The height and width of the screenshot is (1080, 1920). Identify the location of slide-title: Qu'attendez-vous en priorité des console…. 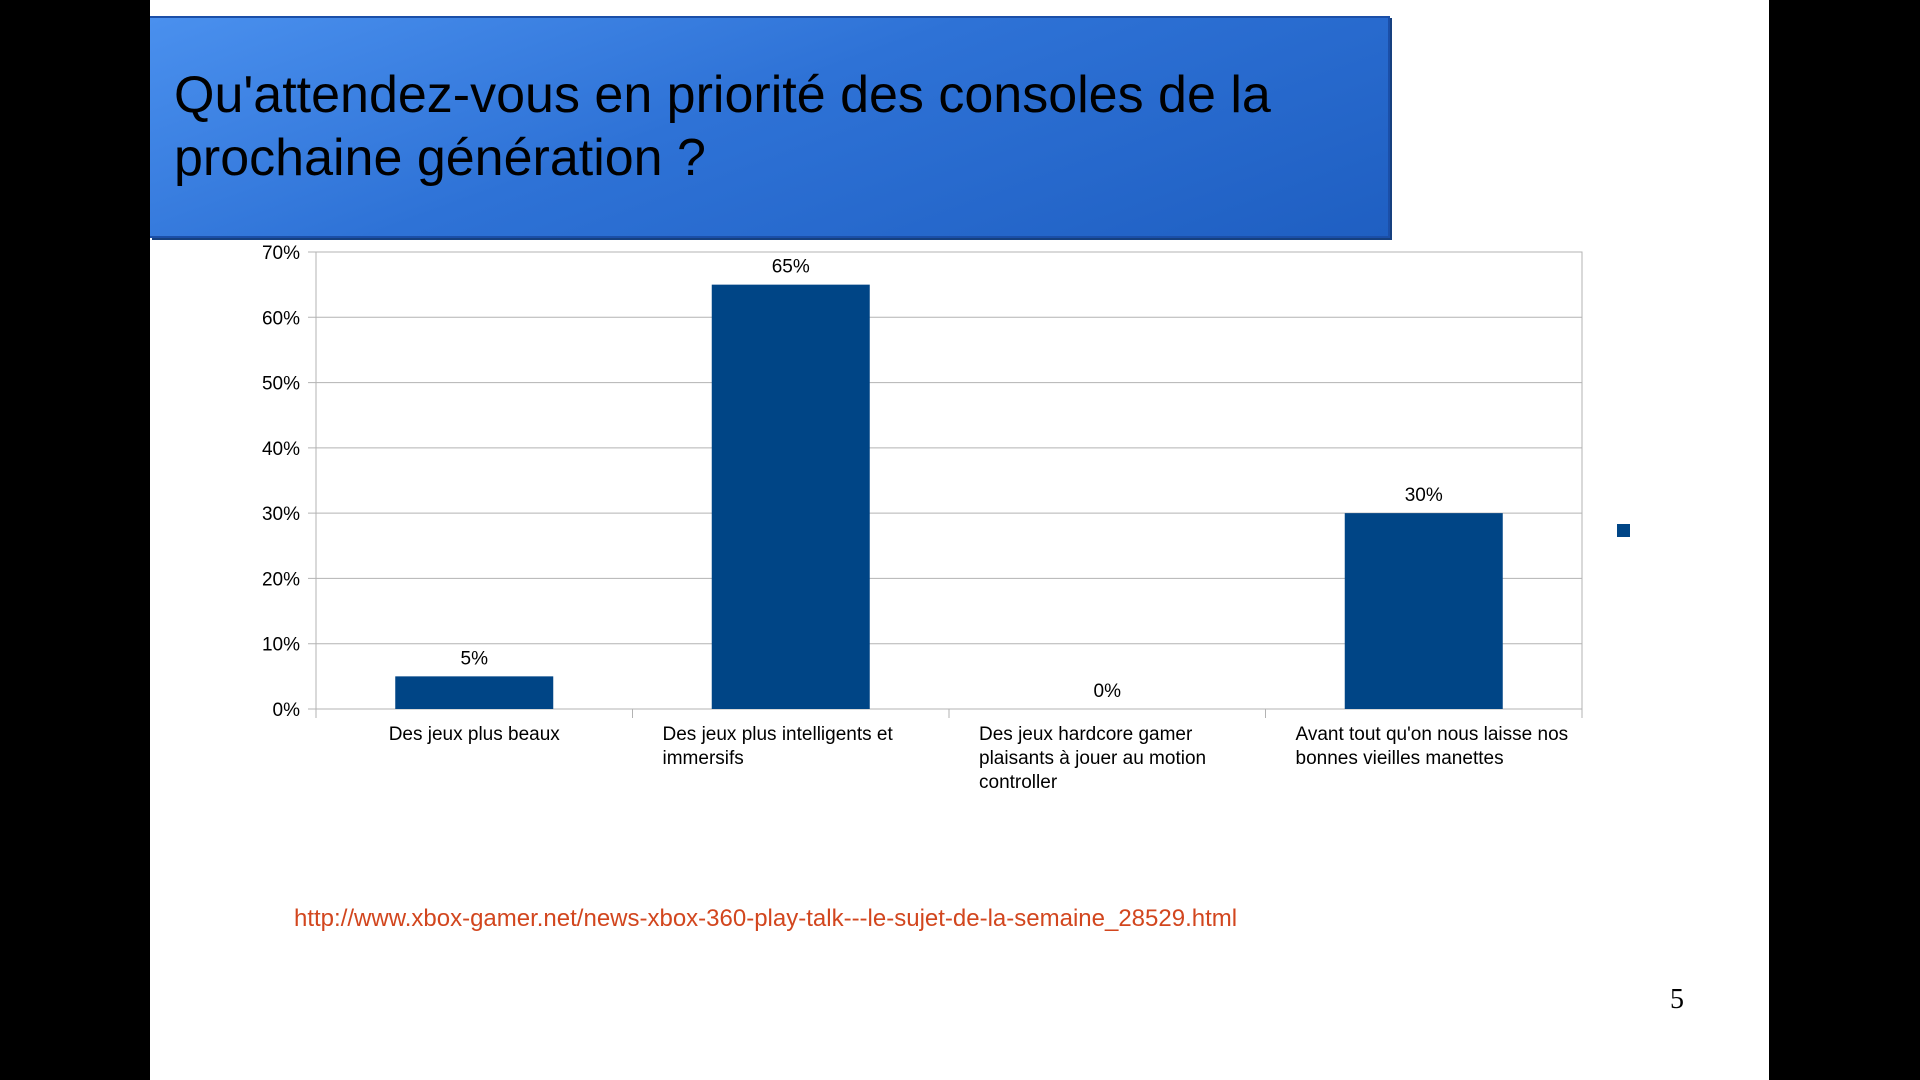
(722, 126).